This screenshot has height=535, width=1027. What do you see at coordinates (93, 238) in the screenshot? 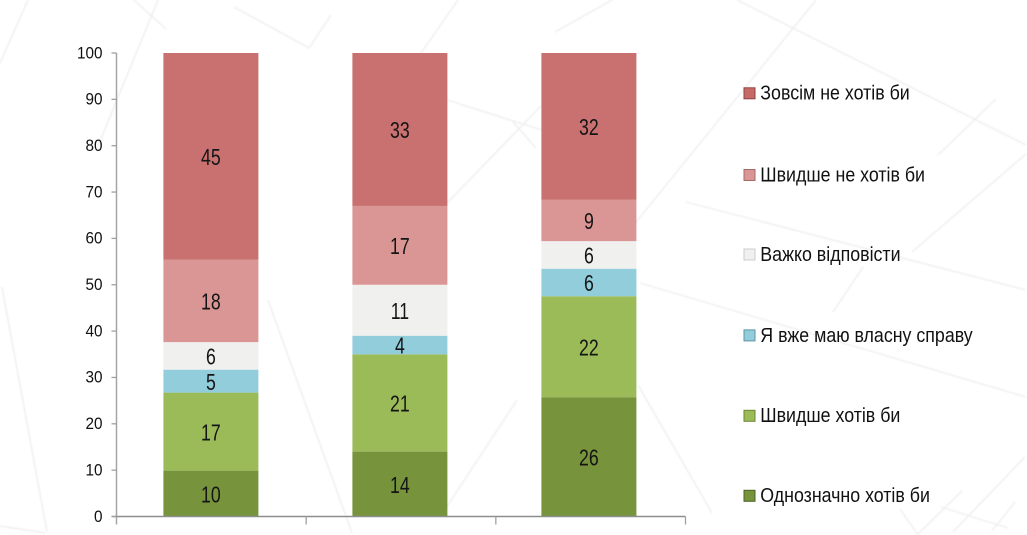
I see `svg-text: 60` at bounding box center [93, 238].